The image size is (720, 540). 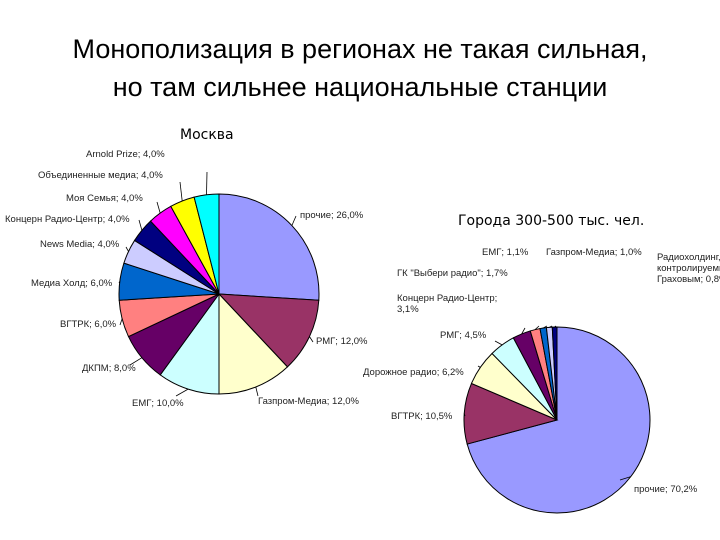 I want to click on cities-slice-label-2: Дорожное радио; 6,2%, so click(x=413, y=372).